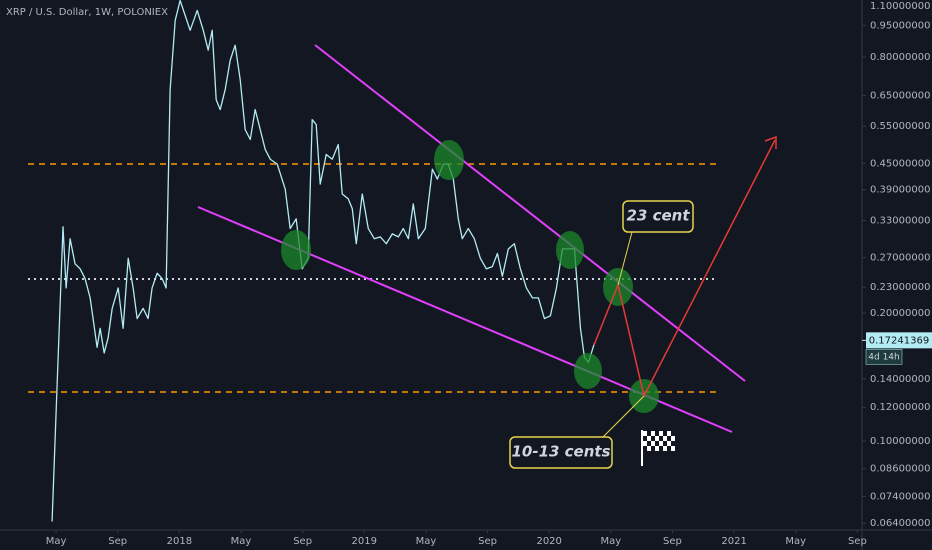 Image resolution: width=932 pixels, height=550 pixels. I want to click on finish-flag, so click(658, 448).